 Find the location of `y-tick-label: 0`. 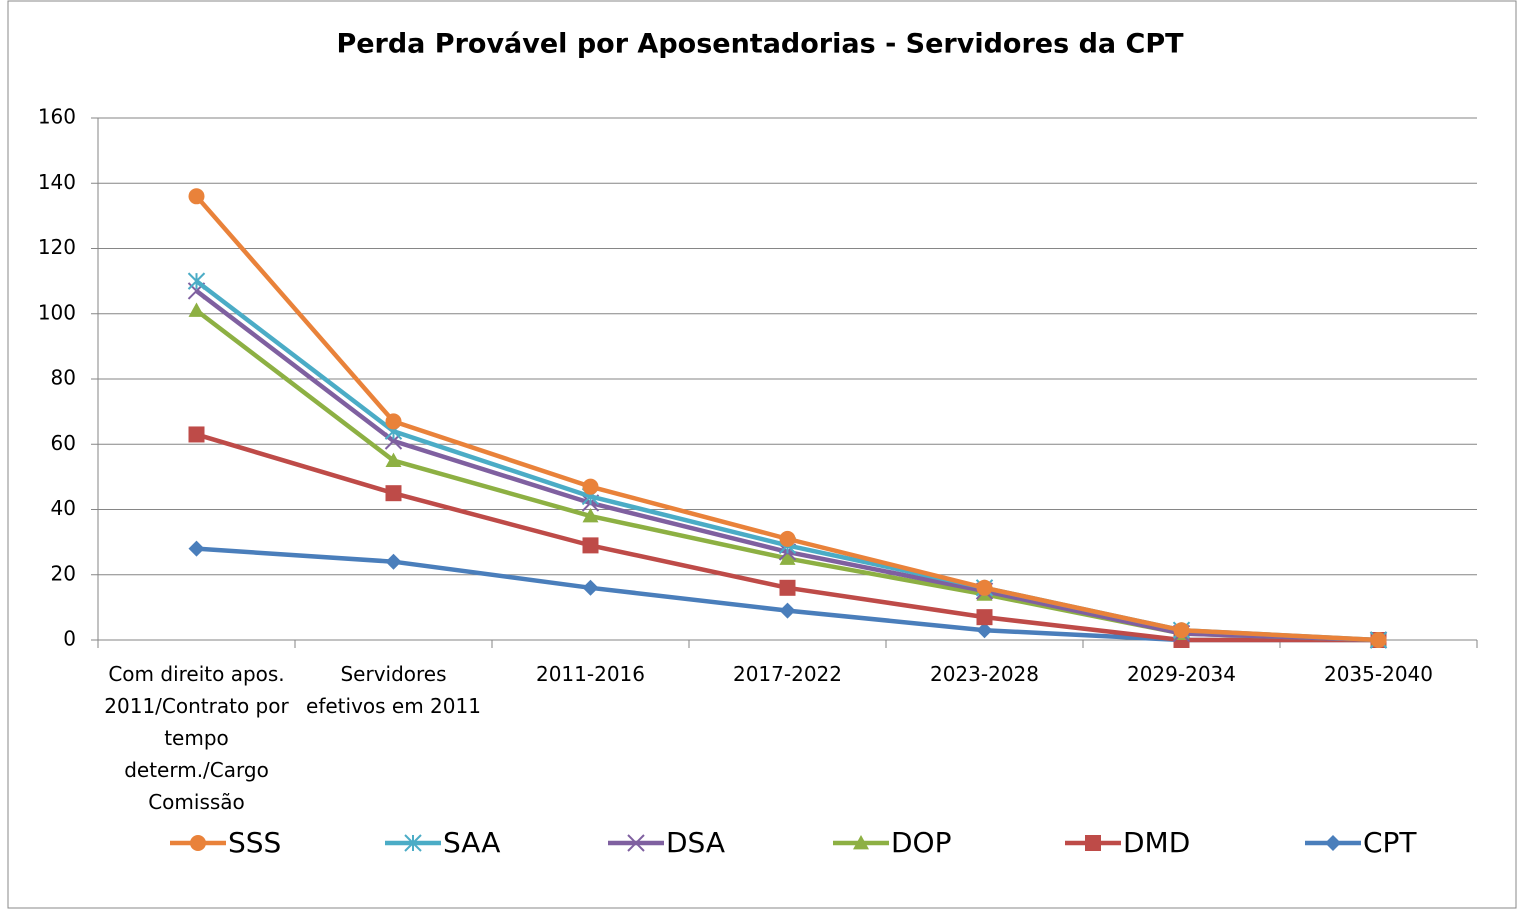

y-tick-label: 0 is located at coordinates (69, 639).